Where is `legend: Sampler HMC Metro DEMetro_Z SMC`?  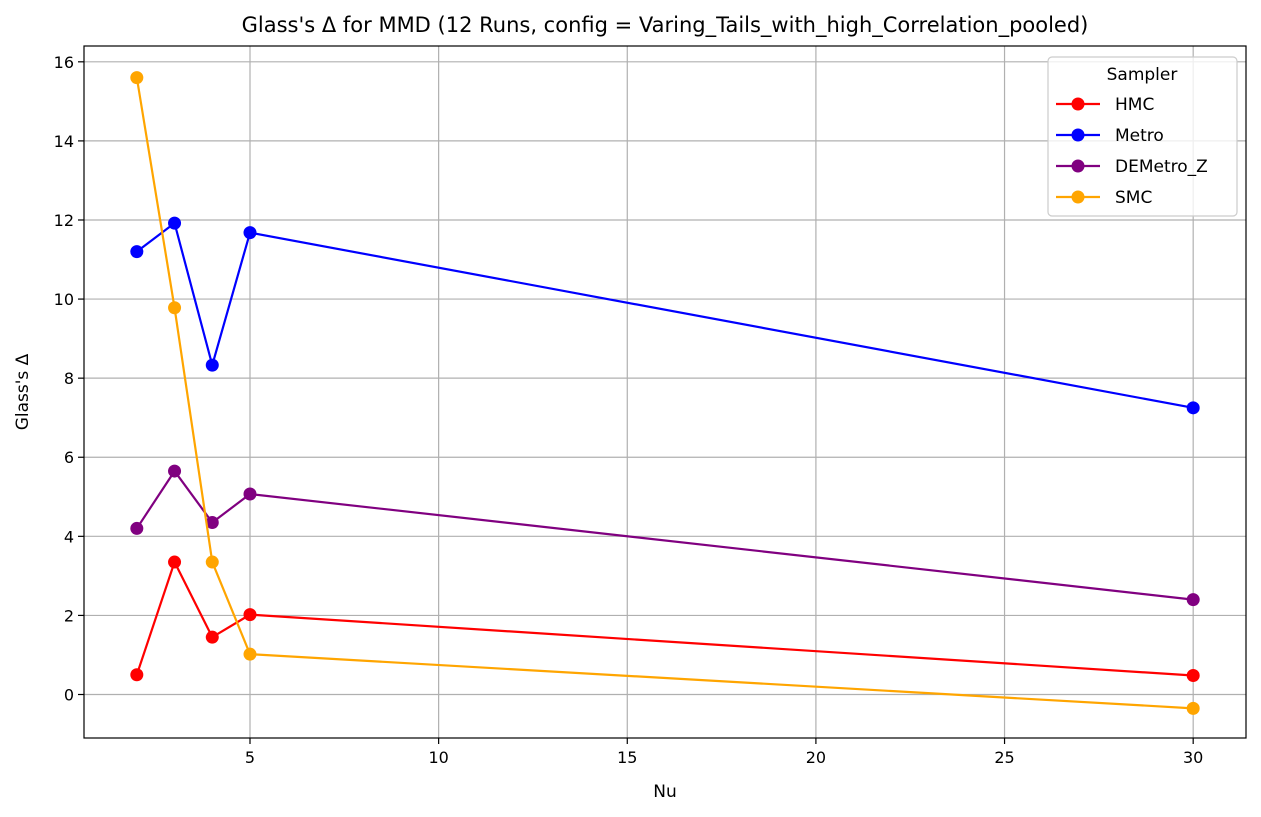 legend: Sampler HMC Metro DEMetro_Z SMC is located at coordinates (1142, 136).